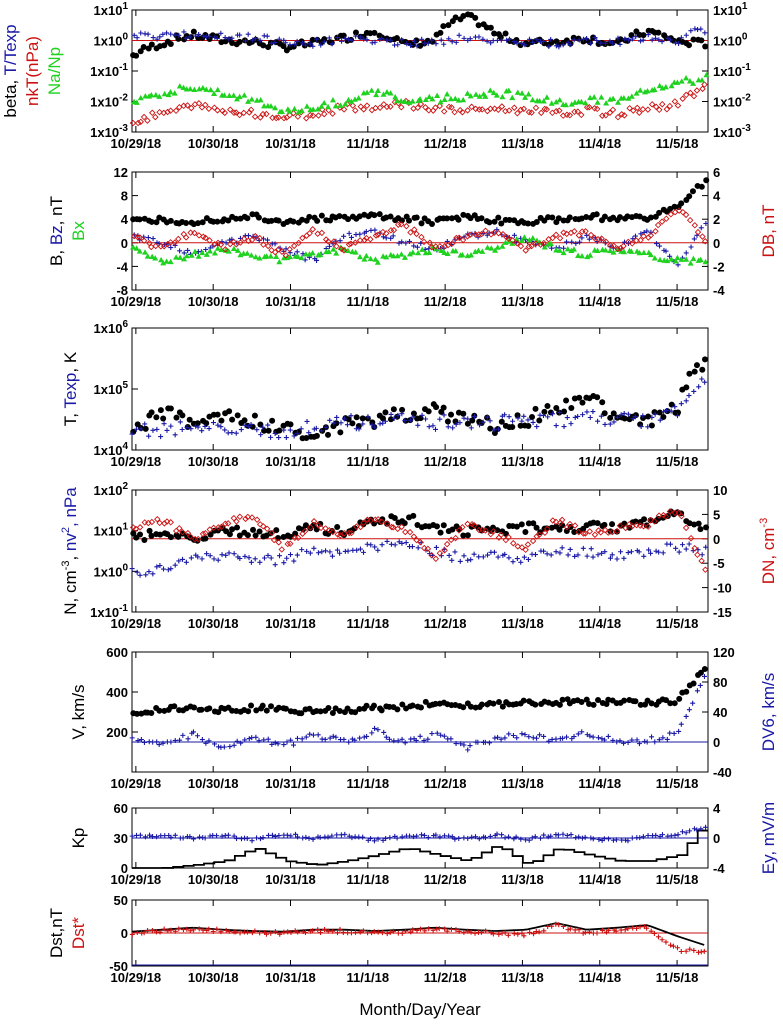 The width and height of the screenshot is (783, 1024). I want to click on x-tick-label: 10/31/18, so click(290, 623).